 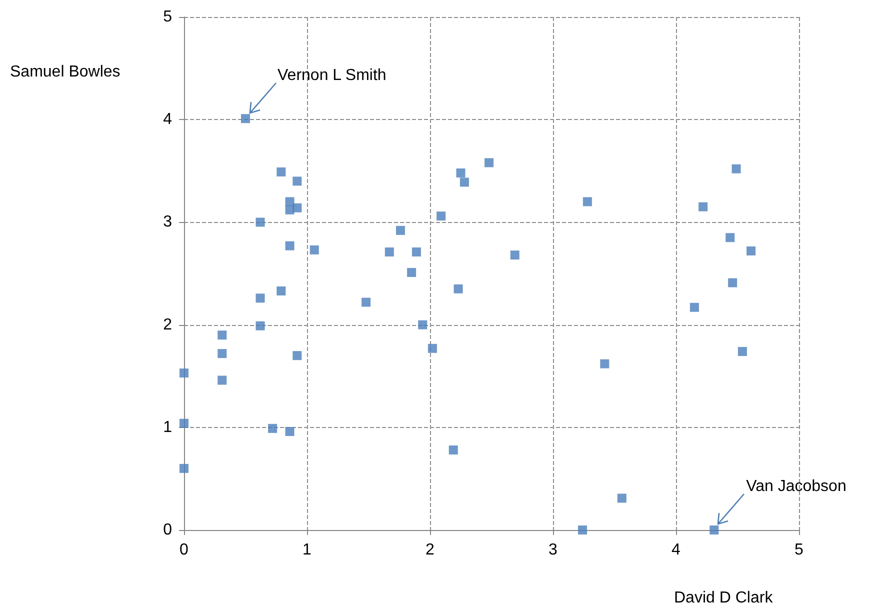 I want to click on x-tick-label: 0, so click(x=184, y=550).